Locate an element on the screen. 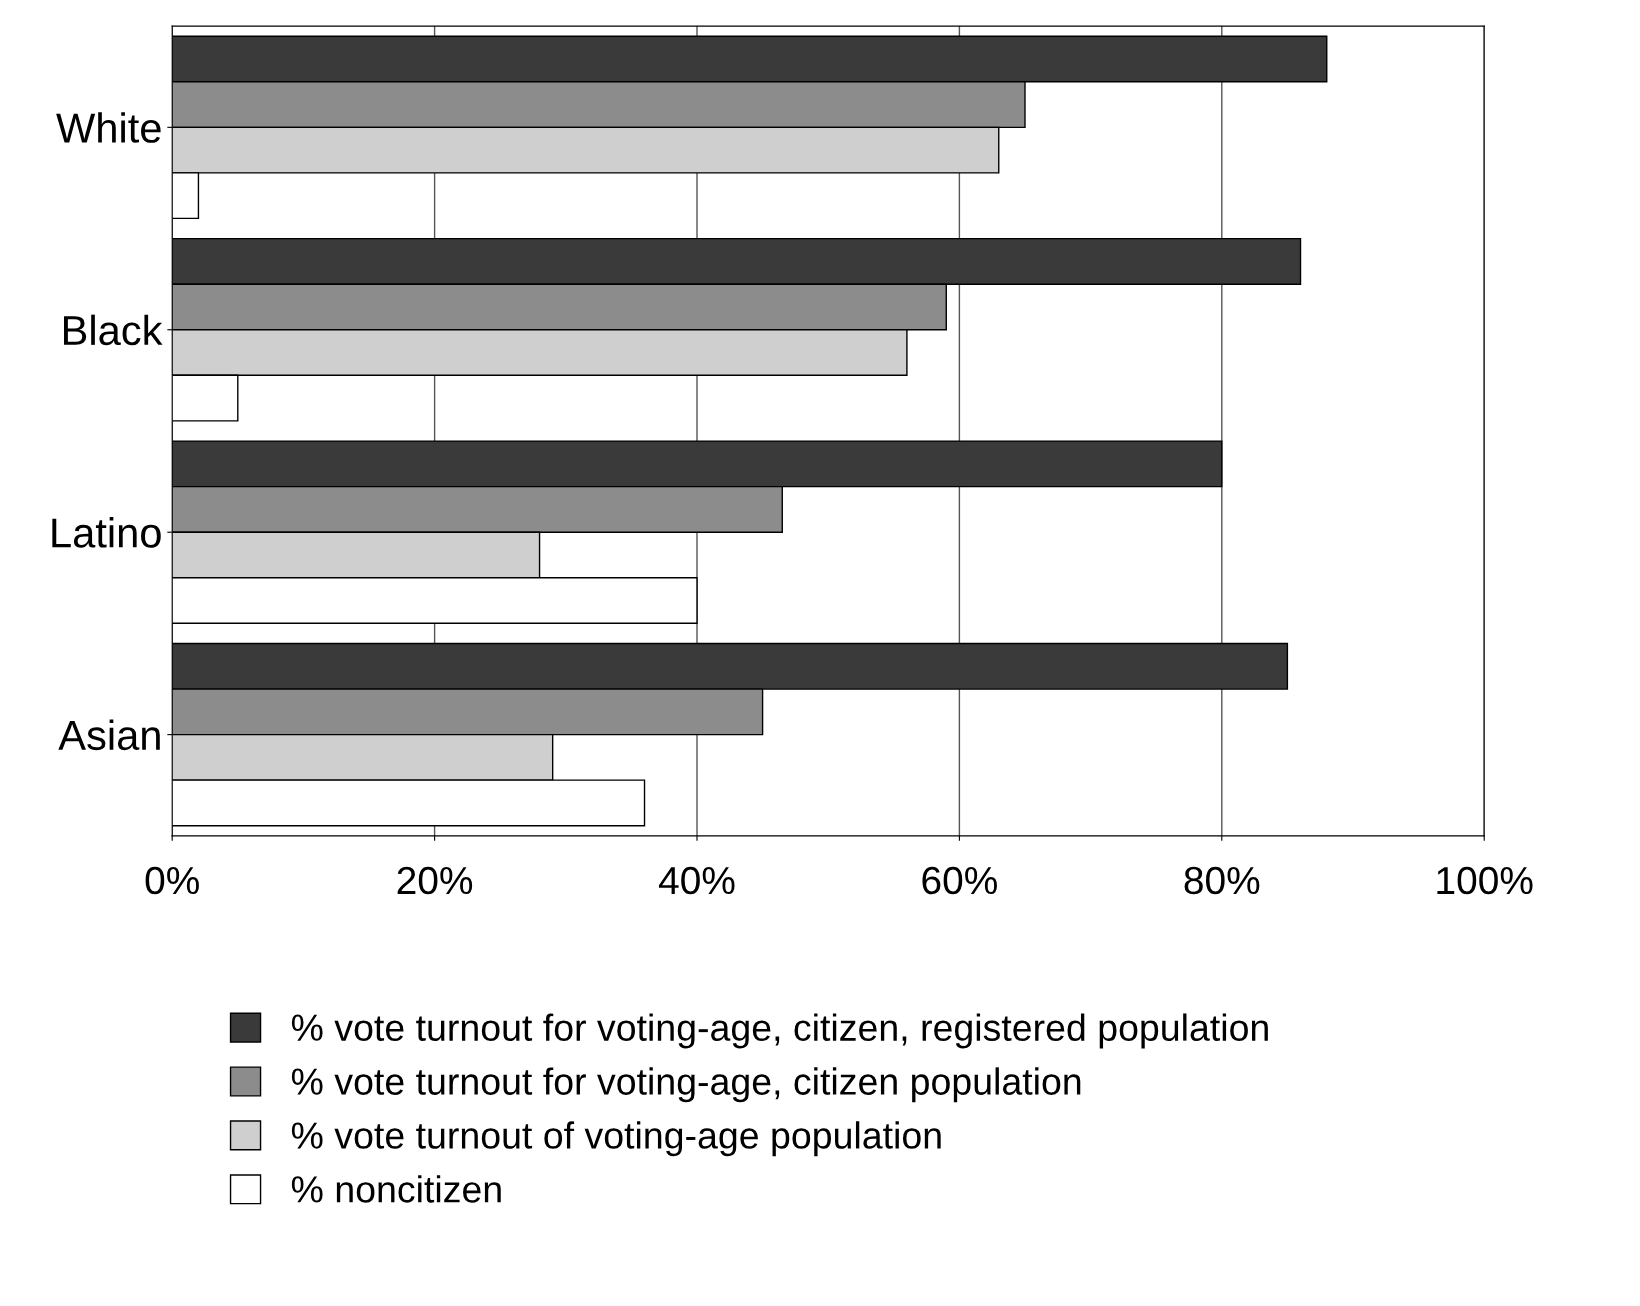 The width and height of the screenshot is (1640, 1306). legend-label: % vote turnout for voting-age, citizen, registered population is located at coordinates (779, 1031).